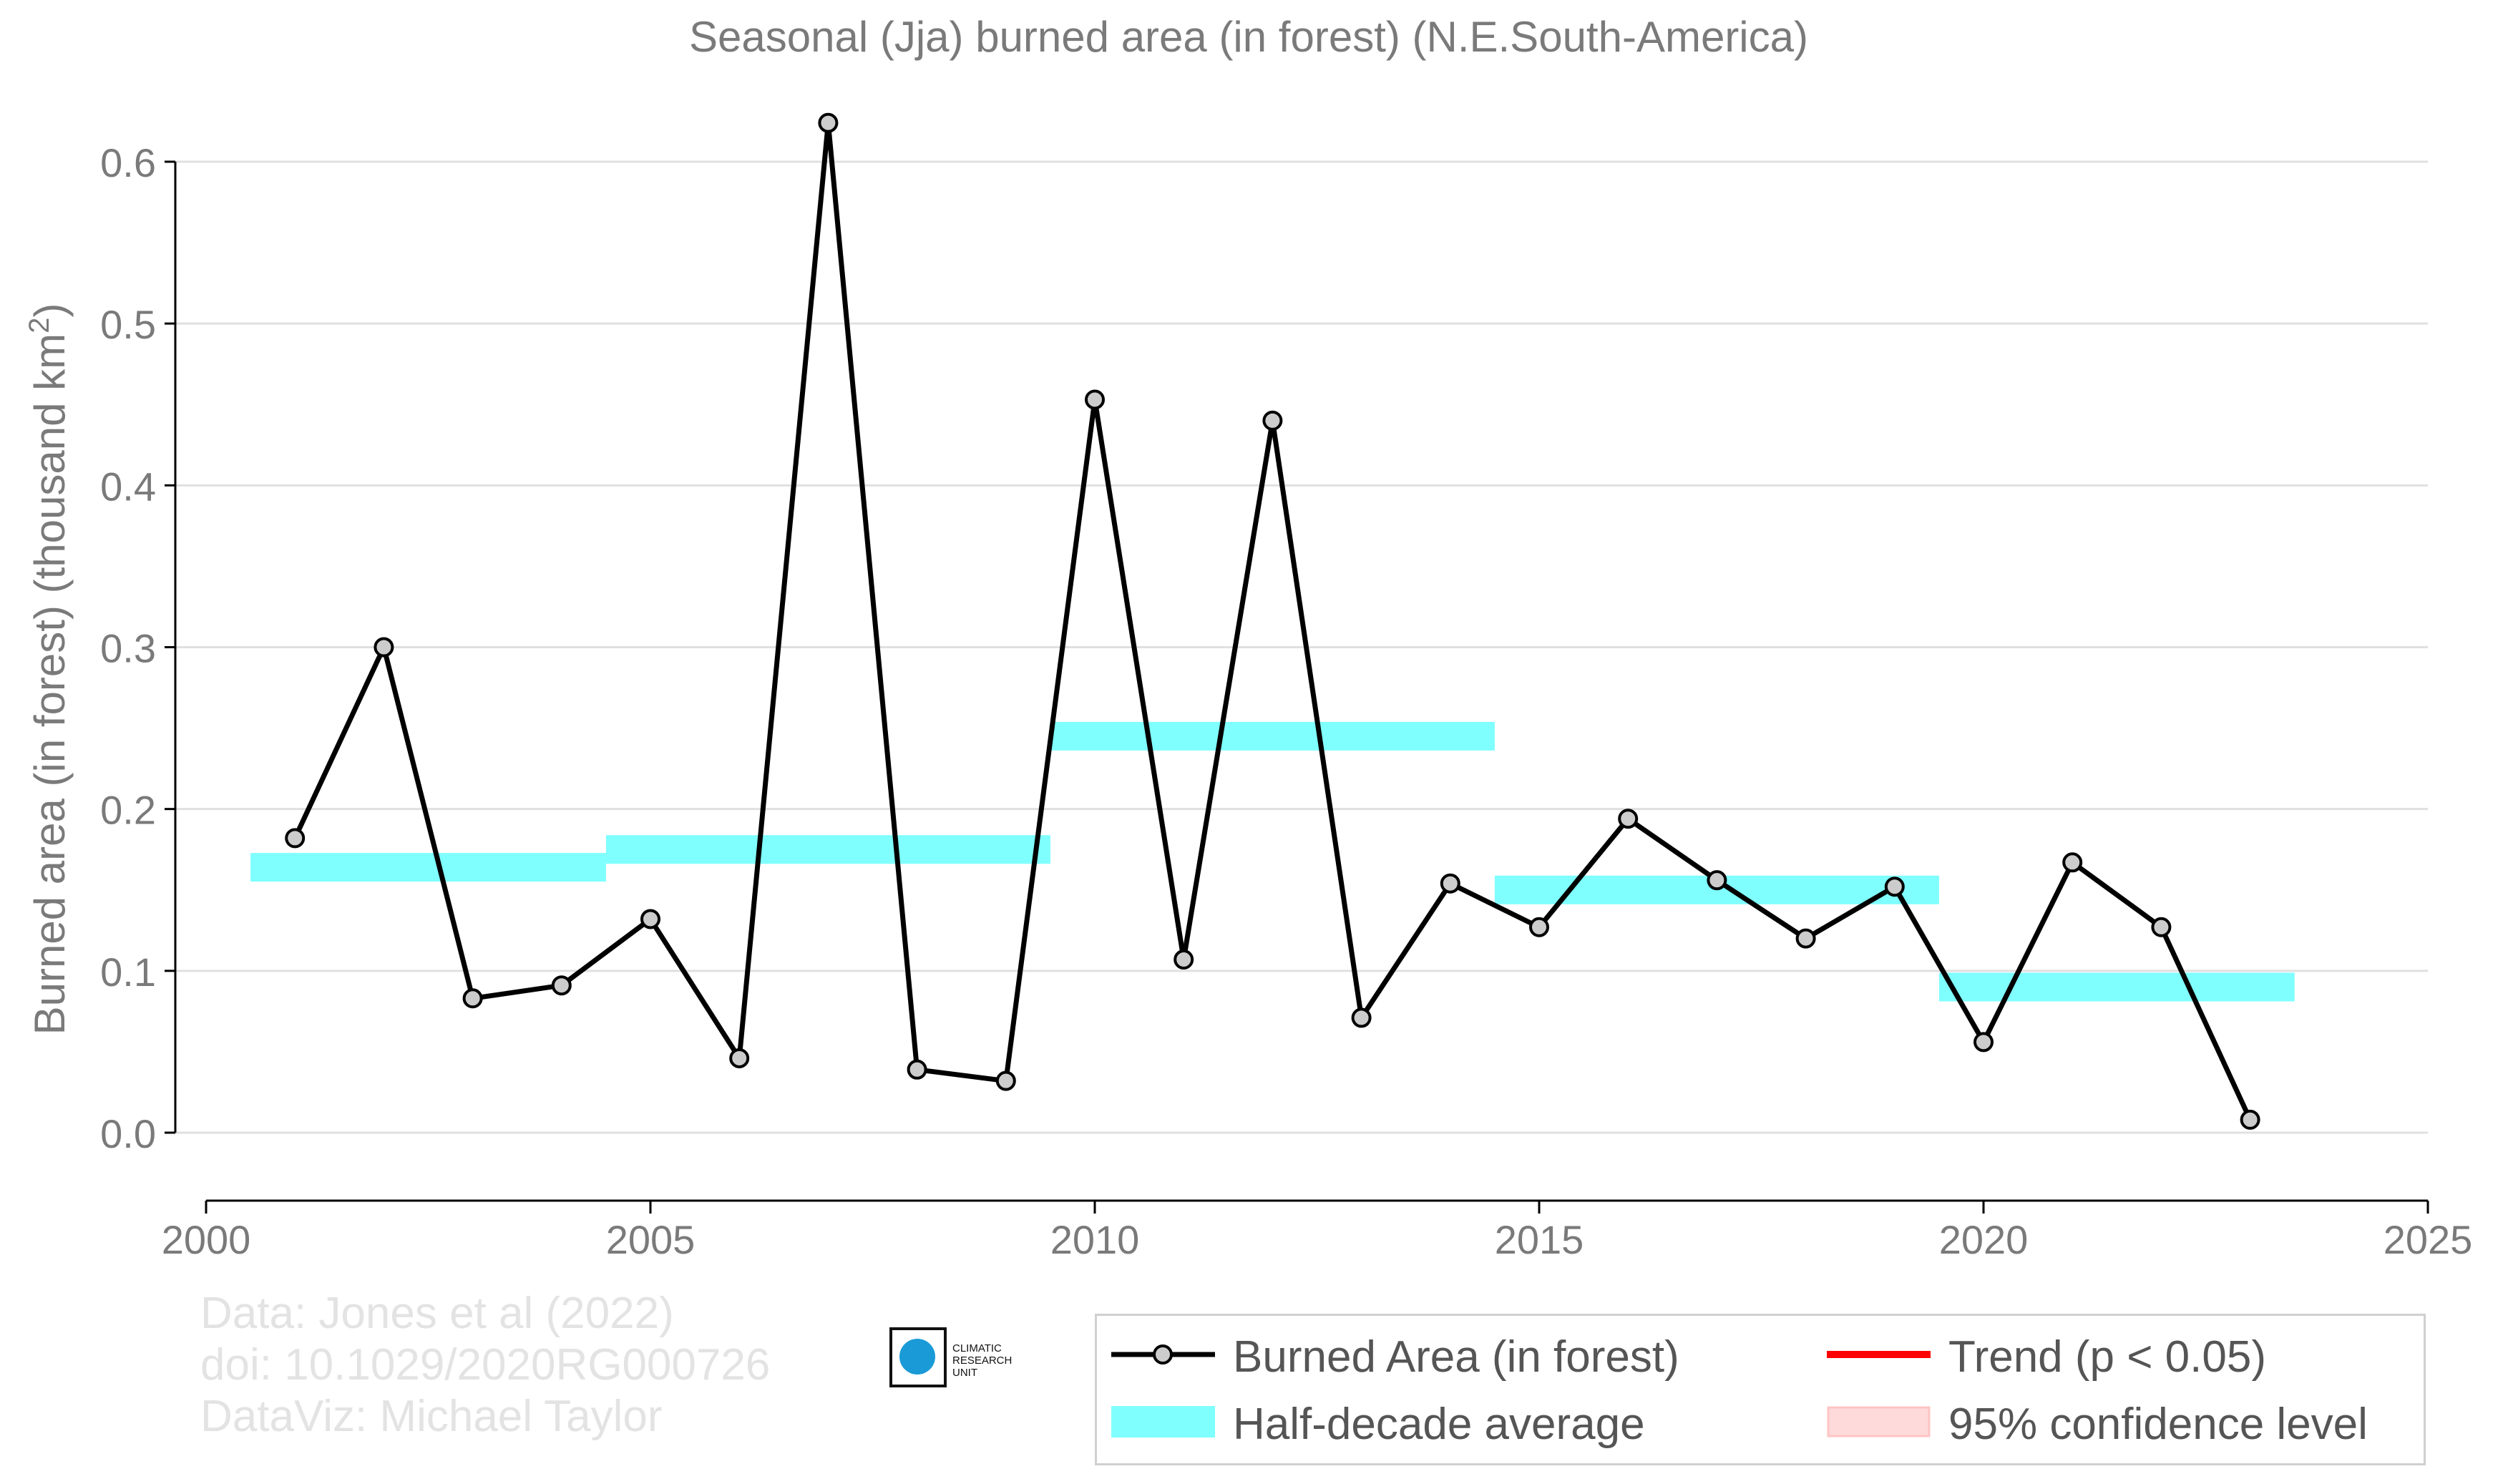 This screenshot has height=1484, width=2498. Describe the element at coordinates (1984, 1239) in the screenshot. I see `x-tick-label: 2020` at that location.